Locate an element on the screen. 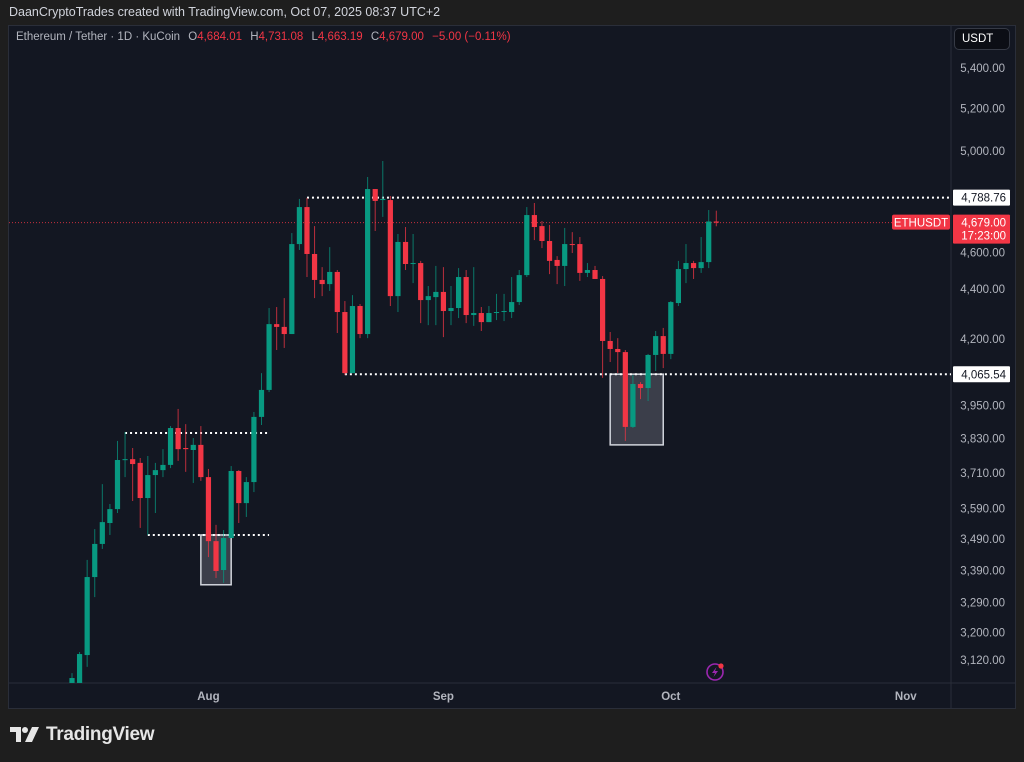 The height and width of the screenshot is (762, 1024). time-axis: Aug Sep Oct Nov is located at coordinates (557, 697).